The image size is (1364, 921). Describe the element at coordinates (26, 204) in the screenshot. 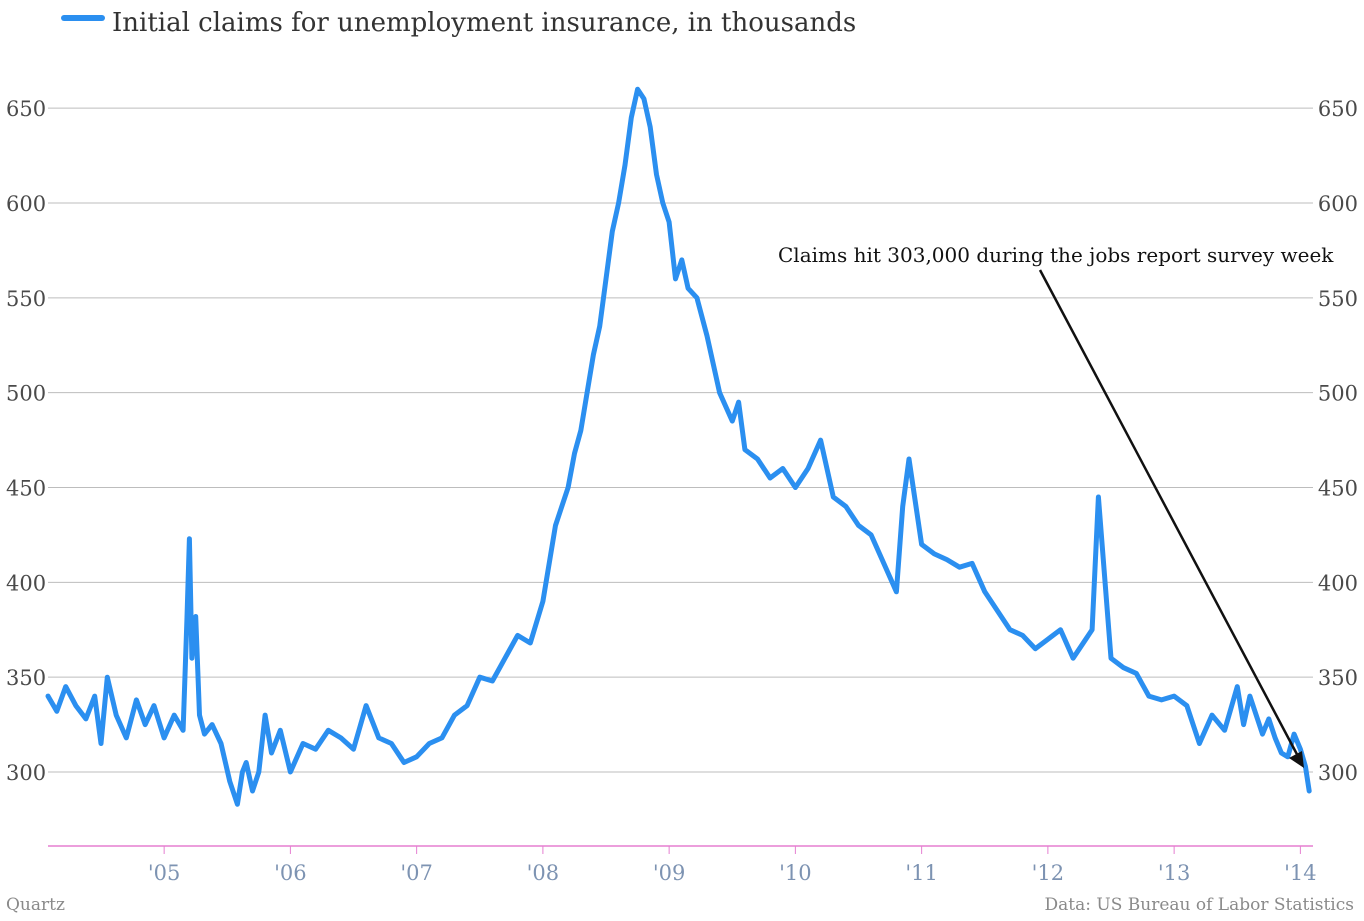

I see `y-tick-left-600: 600` at that location.